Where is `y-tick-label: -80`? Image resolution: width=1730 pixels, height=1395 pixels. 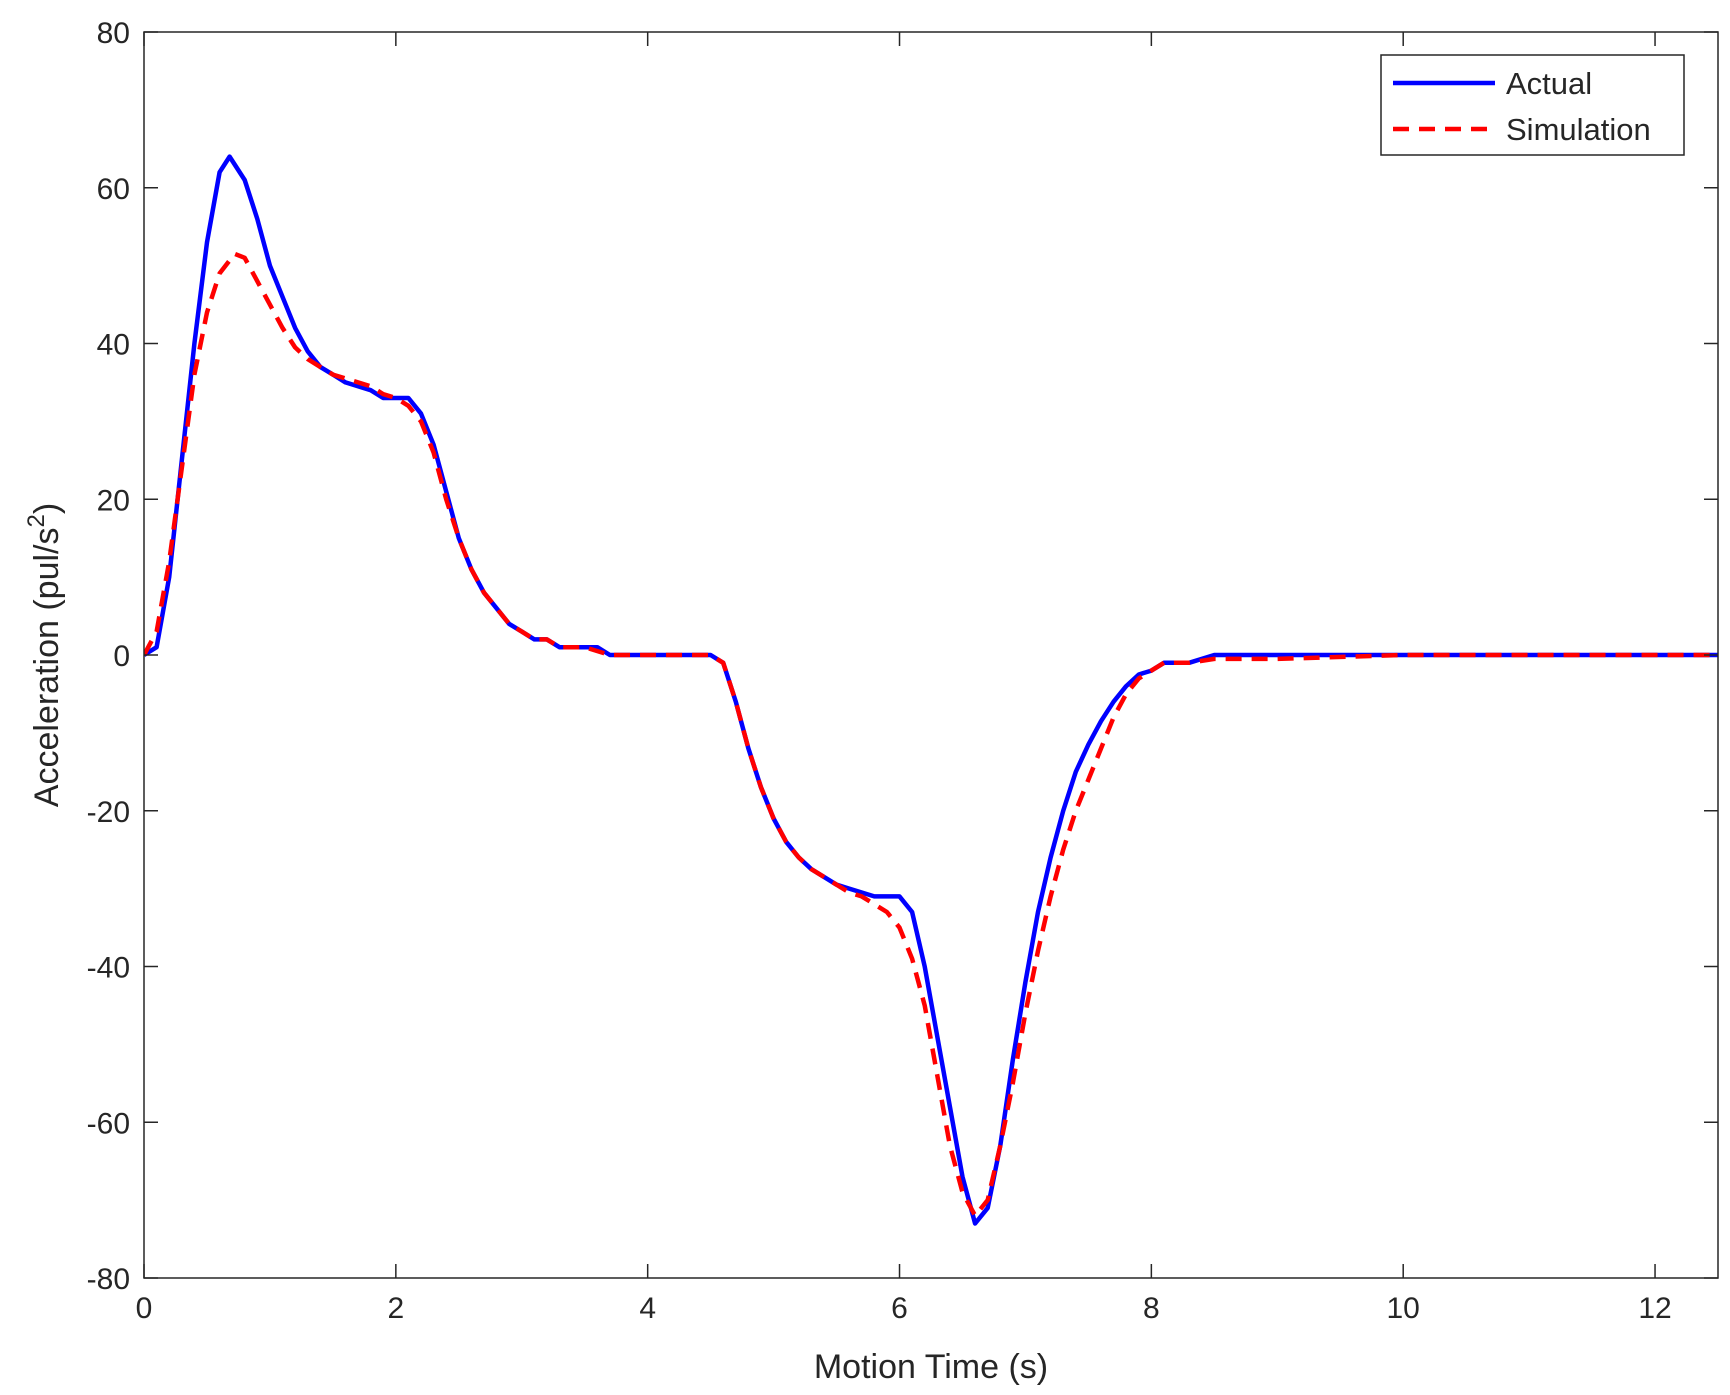 y-tick-label: -80 is located at coordinates (108, 1279).